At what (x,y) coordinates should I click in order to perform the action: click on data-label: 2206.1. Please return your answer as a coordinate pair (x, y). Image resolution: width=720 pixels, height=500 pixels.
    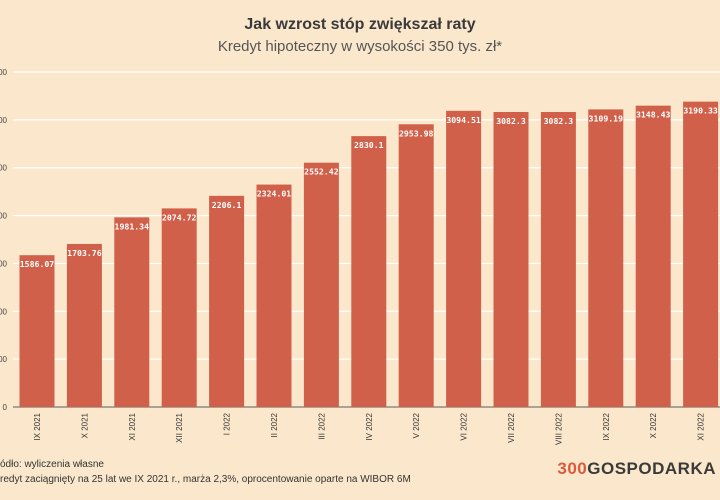
    Looking at the image, I should click on (227, 205).